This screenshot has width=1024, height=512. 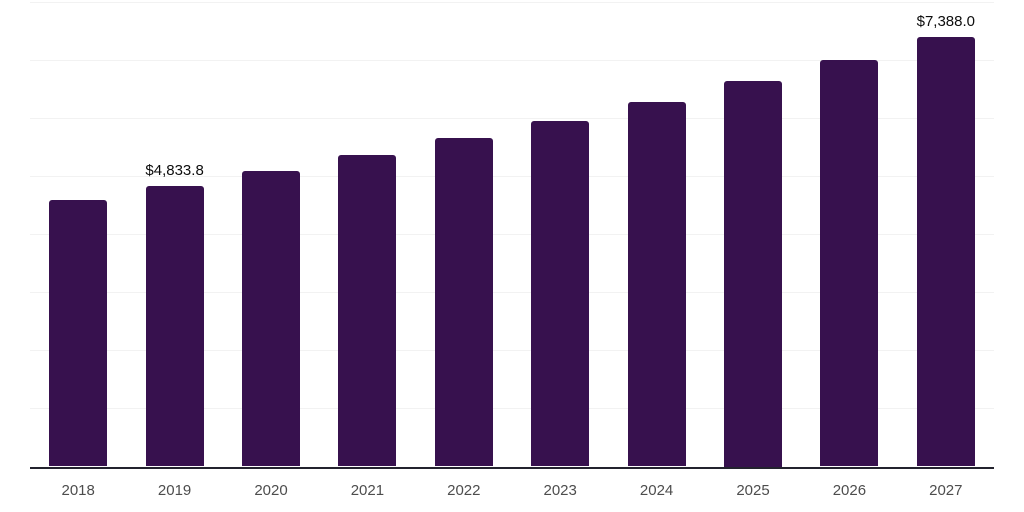 What do you see at coordinates (945, 22) in the screenshot?
I see `bar-value-label-2027: $7,388.0` at bounding box center [945, 22].